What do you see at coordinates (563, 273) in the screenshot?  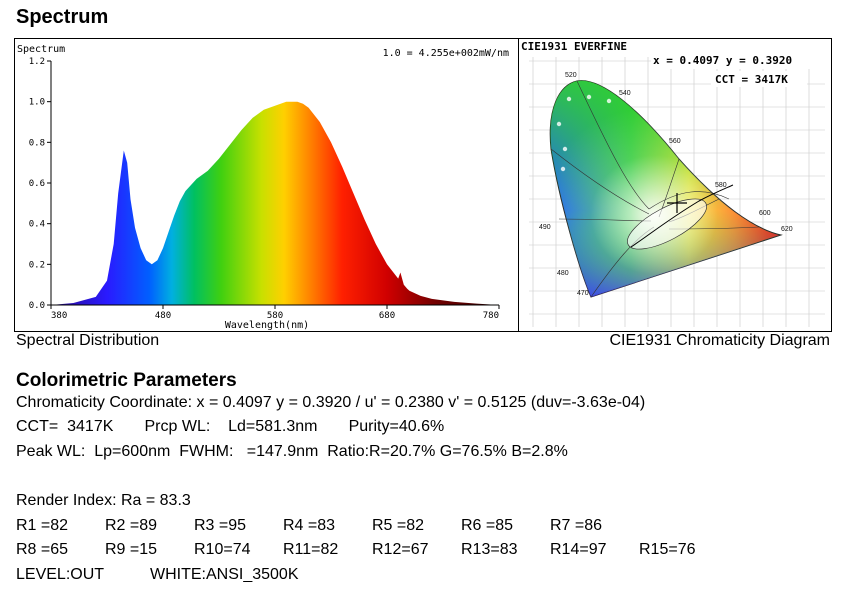 I see `svg-text: 480` at bounding box center [563, 273].